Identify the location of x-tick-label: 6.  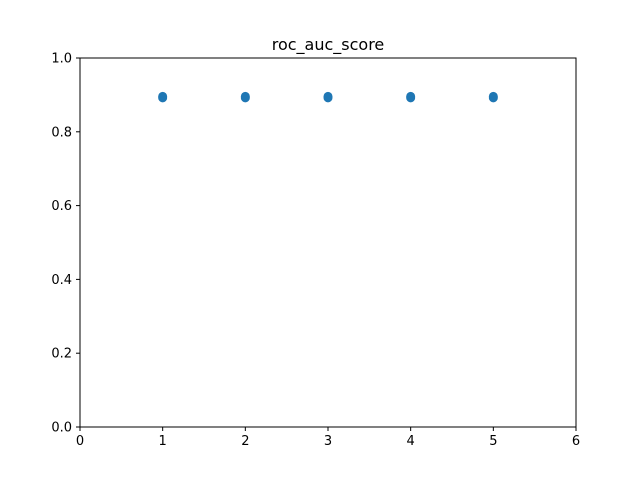
(576, 441).